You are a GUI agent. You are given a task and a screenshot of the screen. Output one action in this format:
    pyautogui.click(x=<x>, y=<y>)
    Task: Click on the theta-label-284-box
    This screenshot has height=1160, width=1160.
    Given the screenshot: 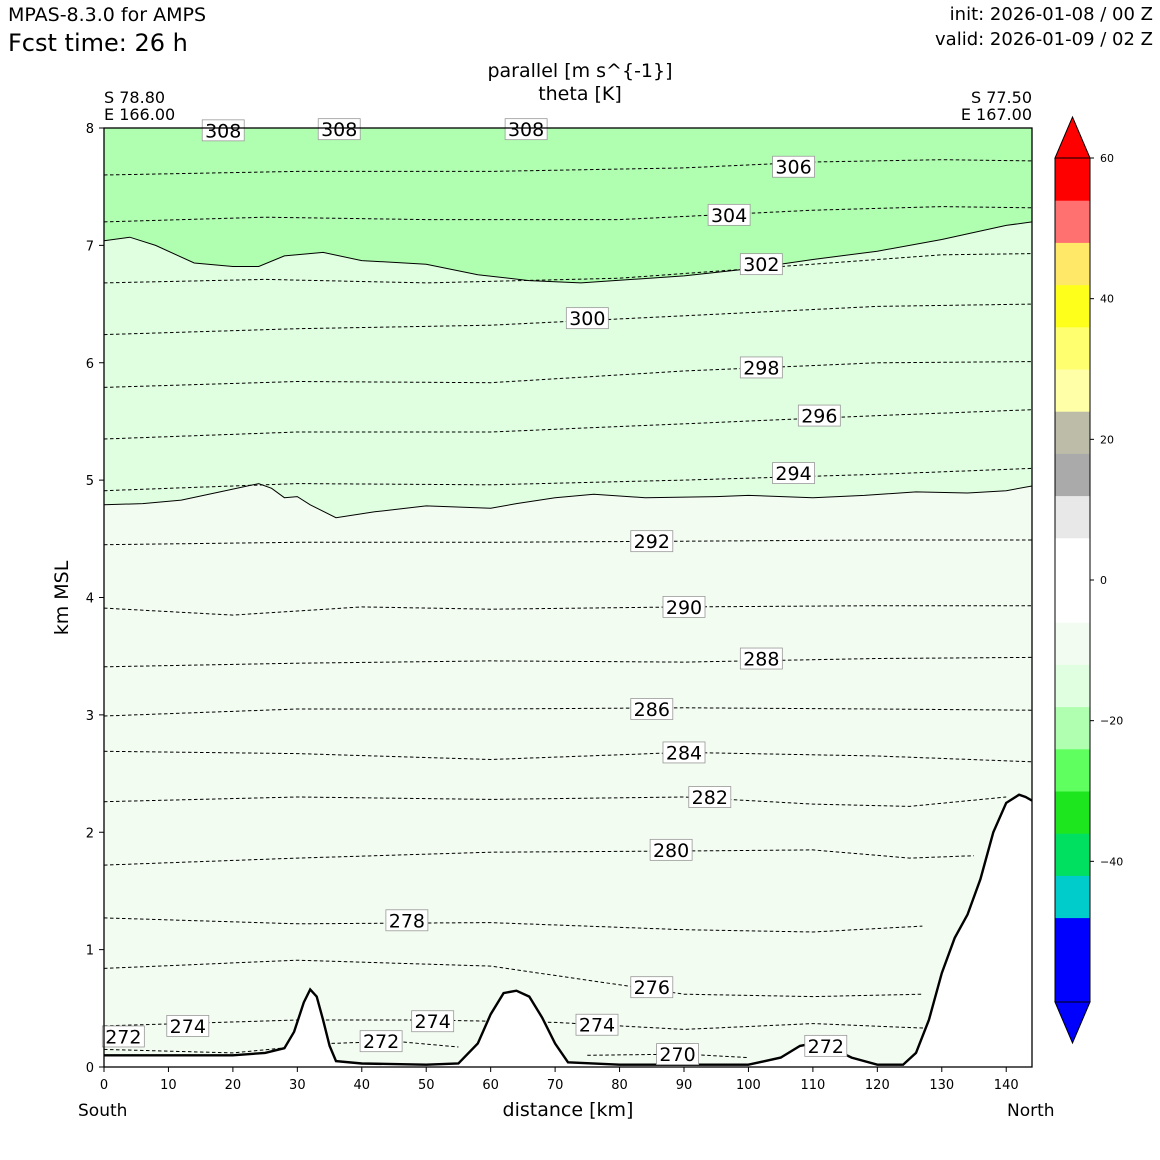 What is the action you would take?
    pyautogui.click(x=684, y=752)
    